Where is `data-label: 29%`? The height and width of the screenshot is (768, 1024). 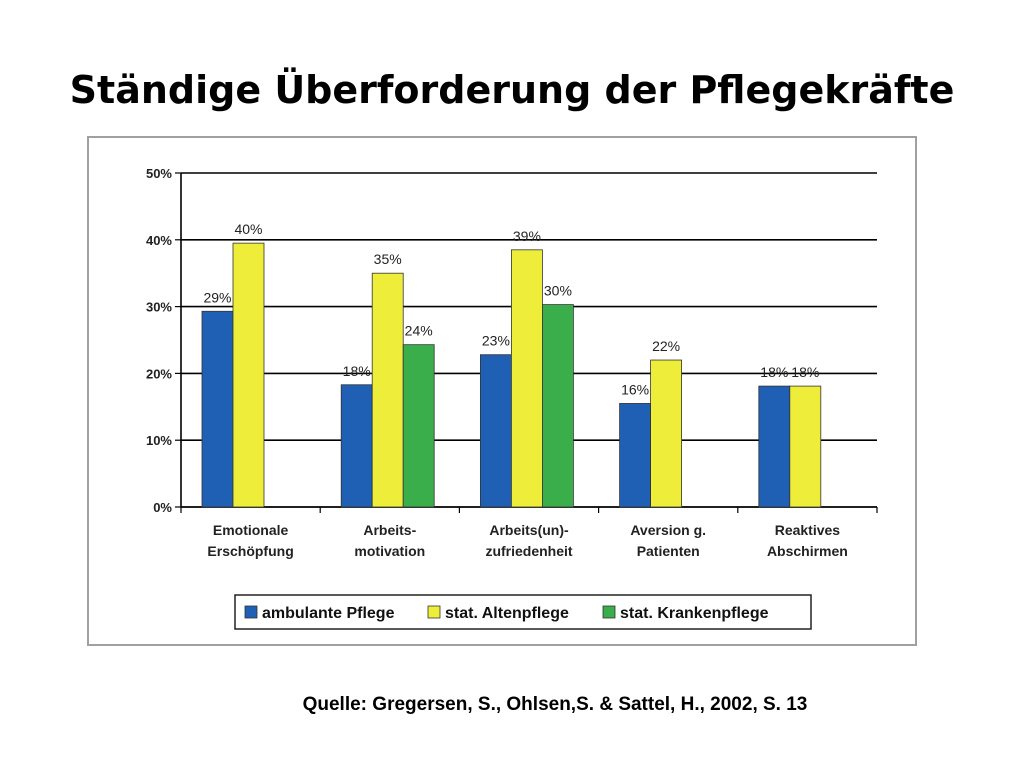 data-label: 29% is located at coordinates (217, 297).